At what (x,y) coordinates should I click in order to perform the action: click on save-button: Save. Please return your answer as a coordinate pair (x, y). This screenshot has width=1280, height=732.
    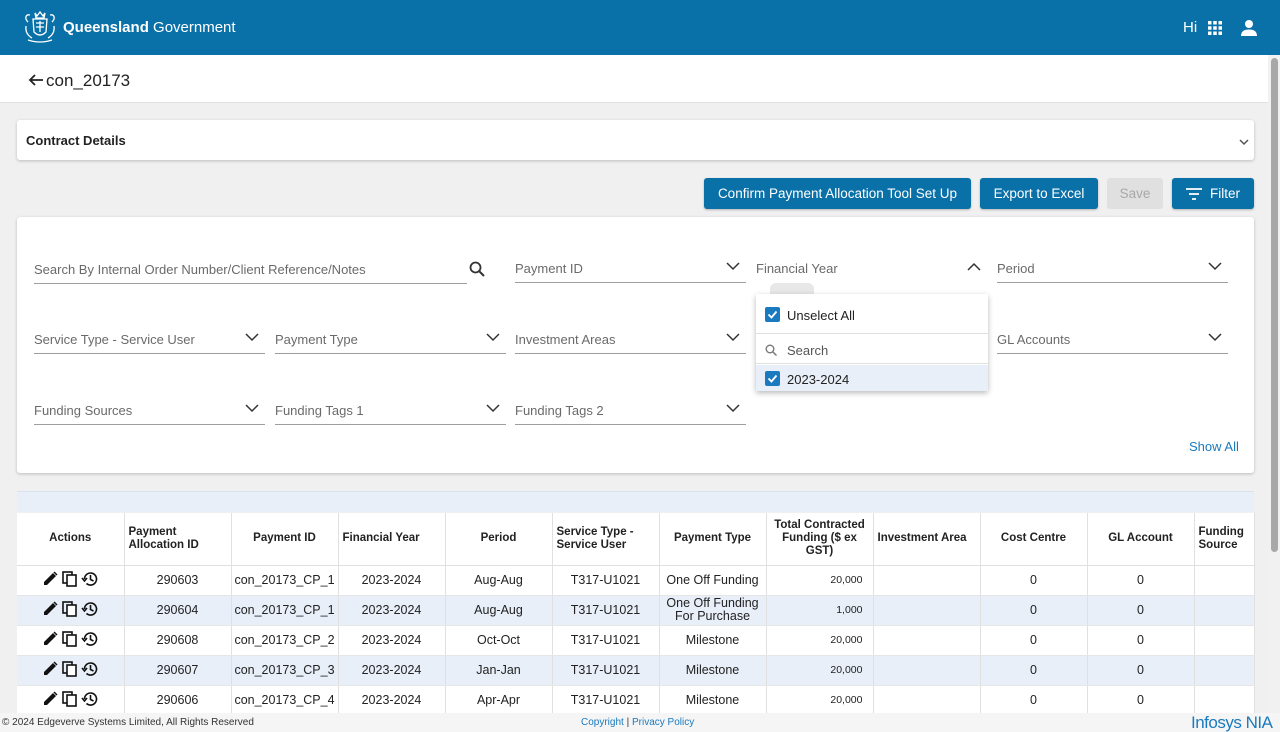
    Looking at the image, I should click on (1135, 193).